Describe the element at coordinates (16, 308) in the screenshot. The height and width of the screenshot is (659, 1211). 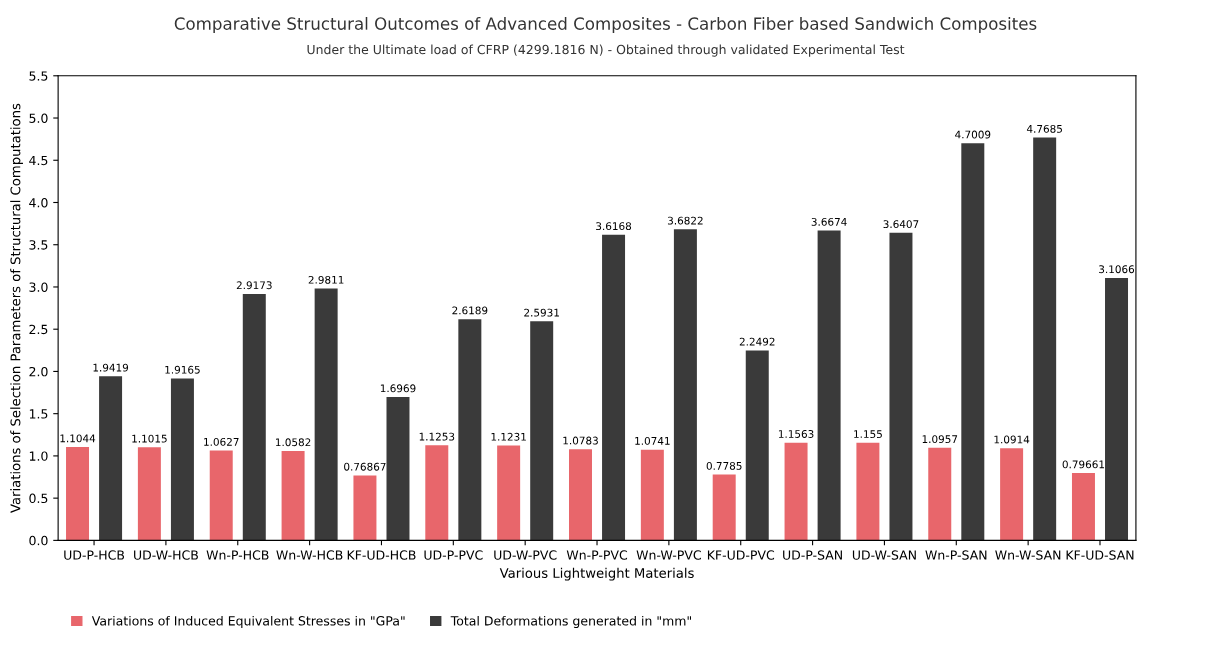
I see `y-axis-title: Variations of Selection Parameters of Structural Computations` at that location.